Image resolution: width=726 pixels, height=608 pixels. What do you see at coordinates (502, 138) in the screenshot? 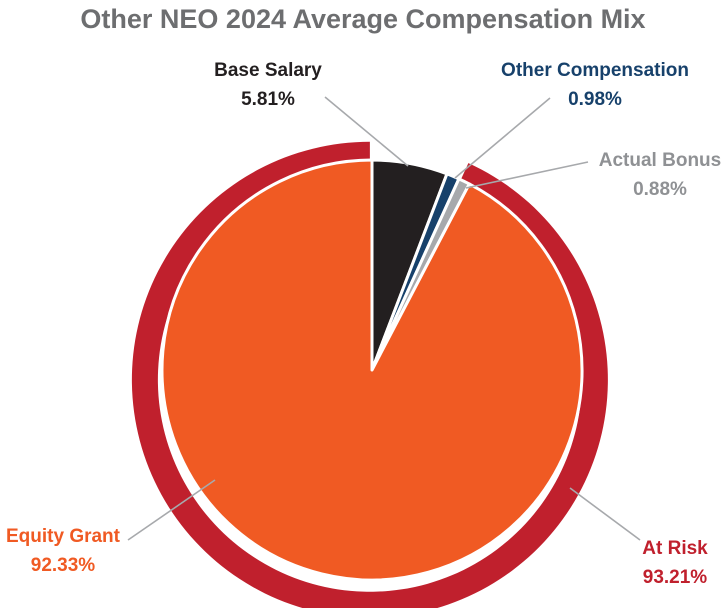
I see `leader-line-other-compensation` at bounding box center [502, 138].